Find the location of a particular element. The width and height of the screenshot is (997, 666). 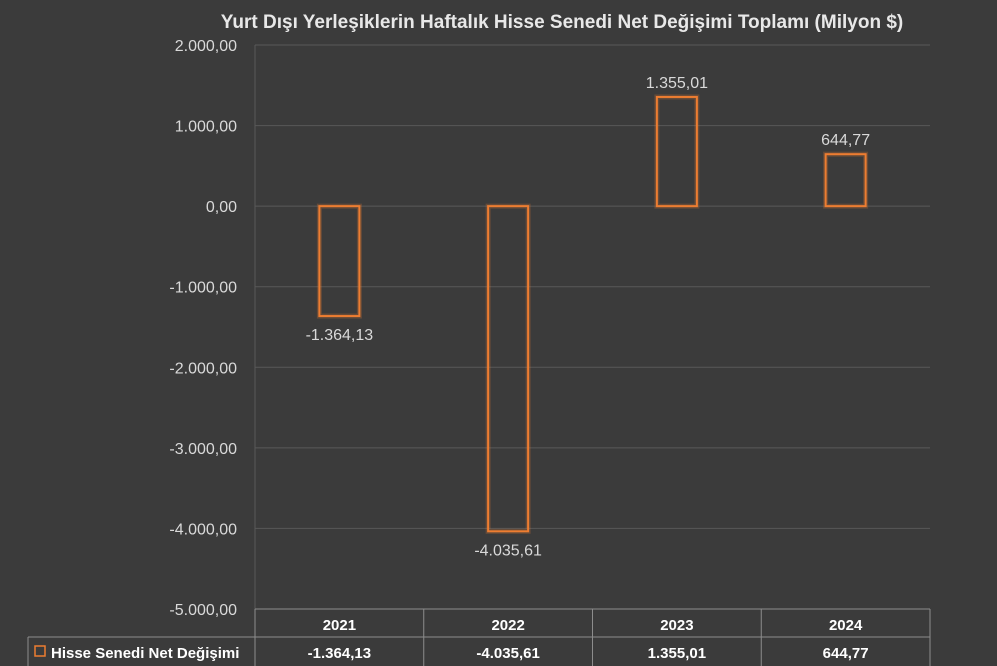

x-category-label: 2022 is located at coordinates (507, 625).